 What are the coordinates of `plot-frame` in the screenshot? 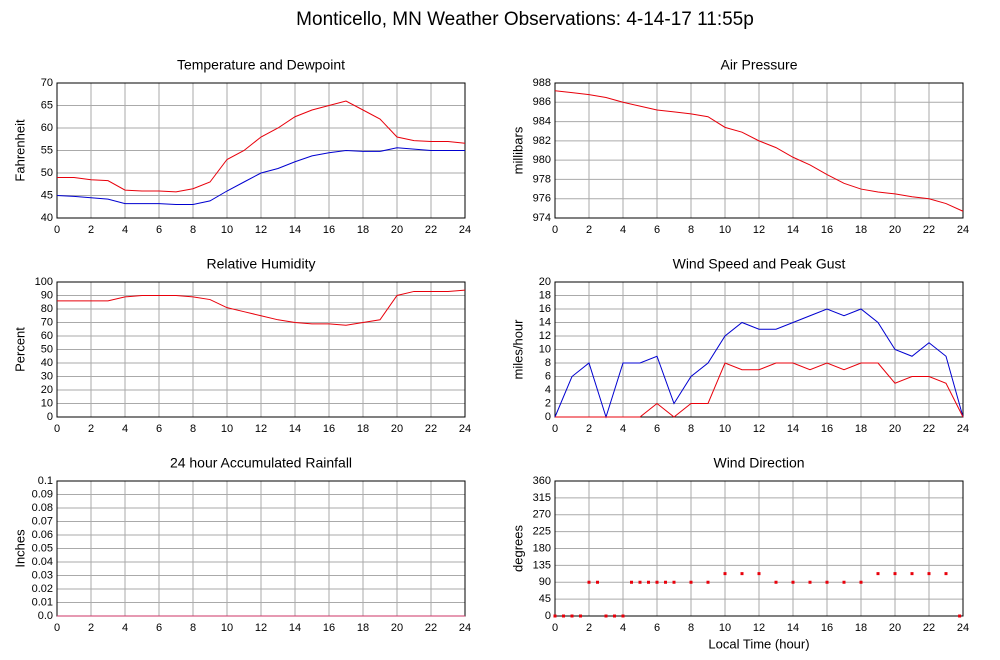 It's located at (261, 349).